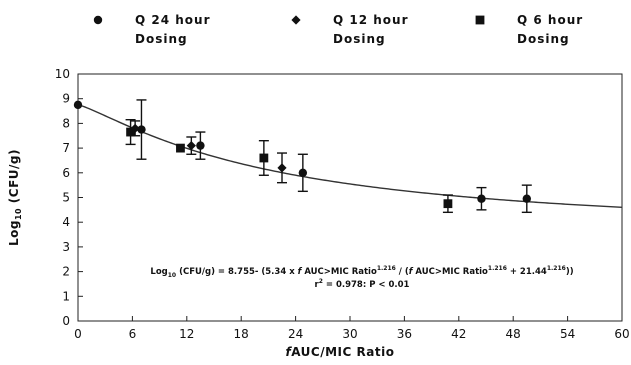 The height and width of the screenshot is (365, 631). Describe the element at coordinates (133, 334) in the screenshot. I see `x-tick-label: 6` at that location.